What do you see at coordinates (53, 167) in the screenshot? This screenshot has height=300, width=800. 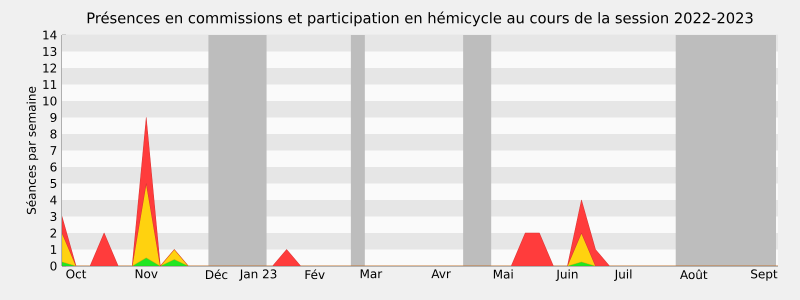 I see `y-tick-label: 6` at bounding box center [53, 167].